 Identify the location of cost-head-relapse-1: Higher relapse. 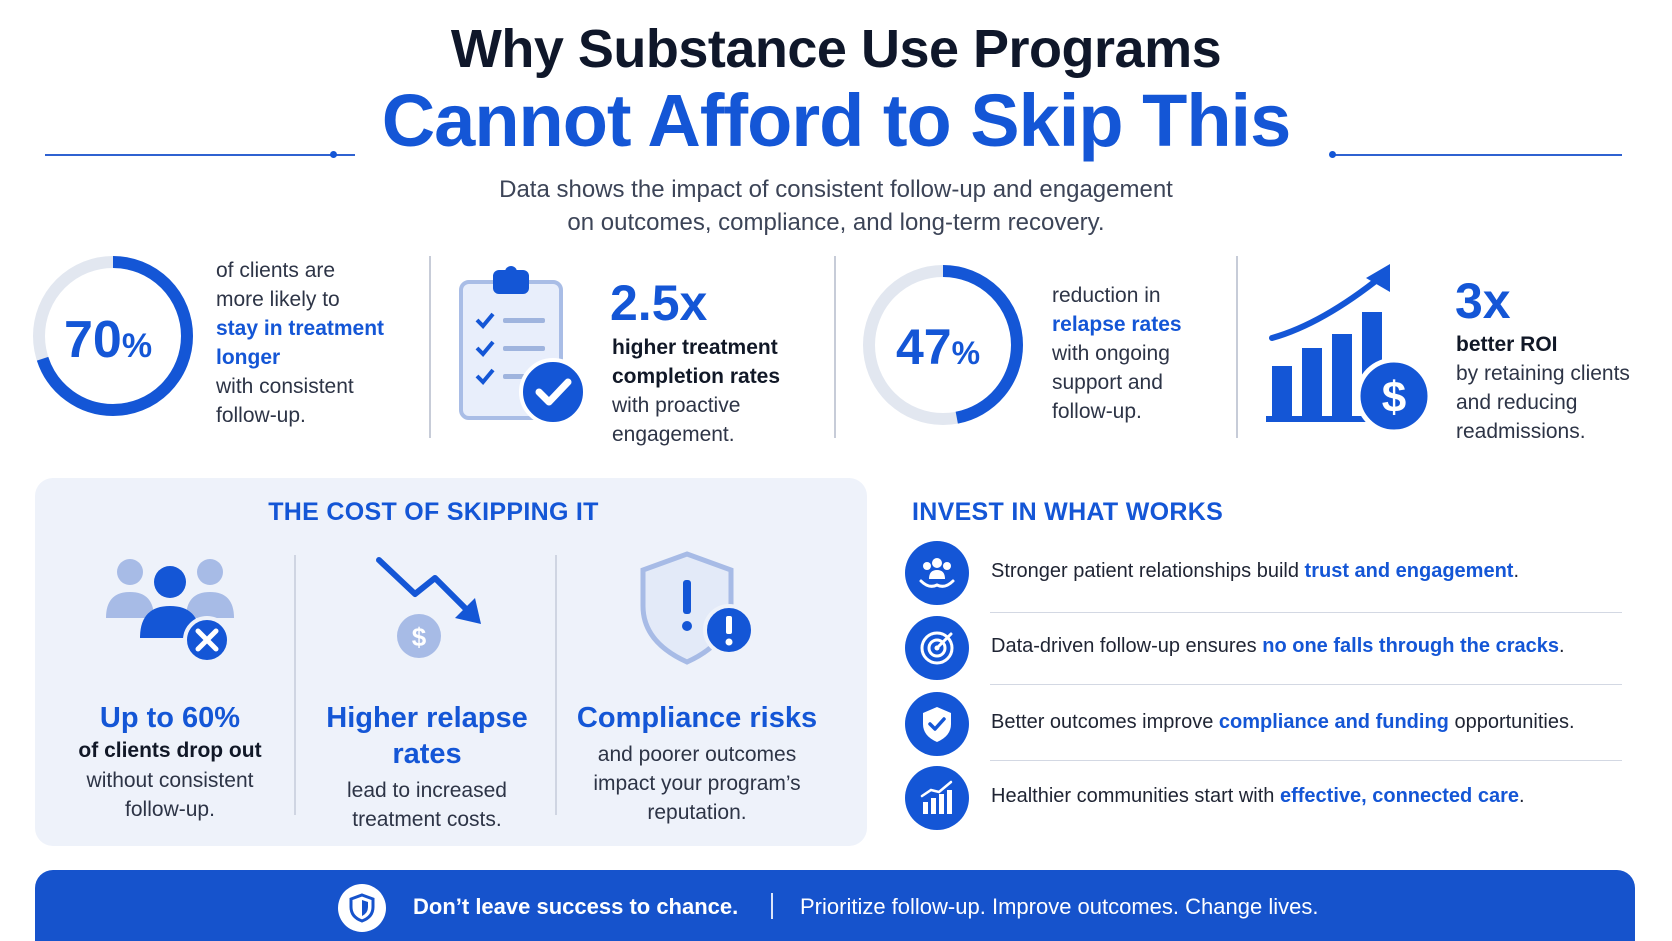
(427, 718).